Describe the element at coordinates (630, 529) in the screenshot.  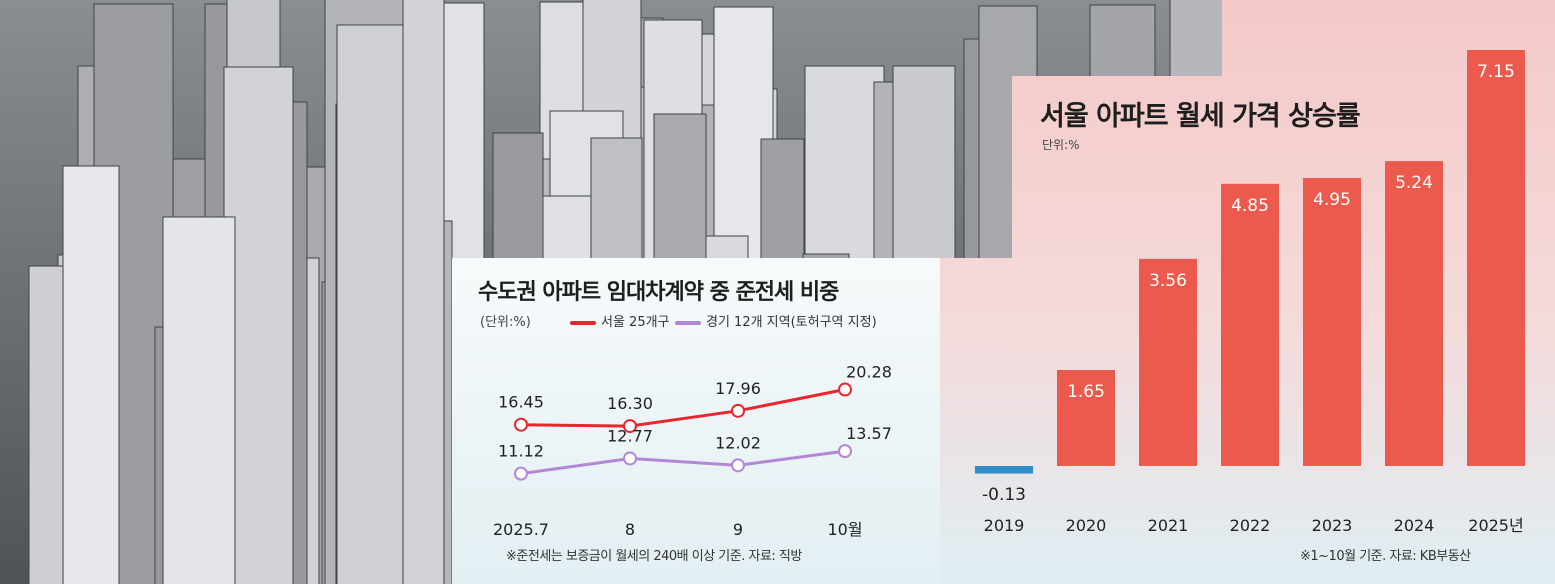
I see `x-tick-label: 8` at that location.